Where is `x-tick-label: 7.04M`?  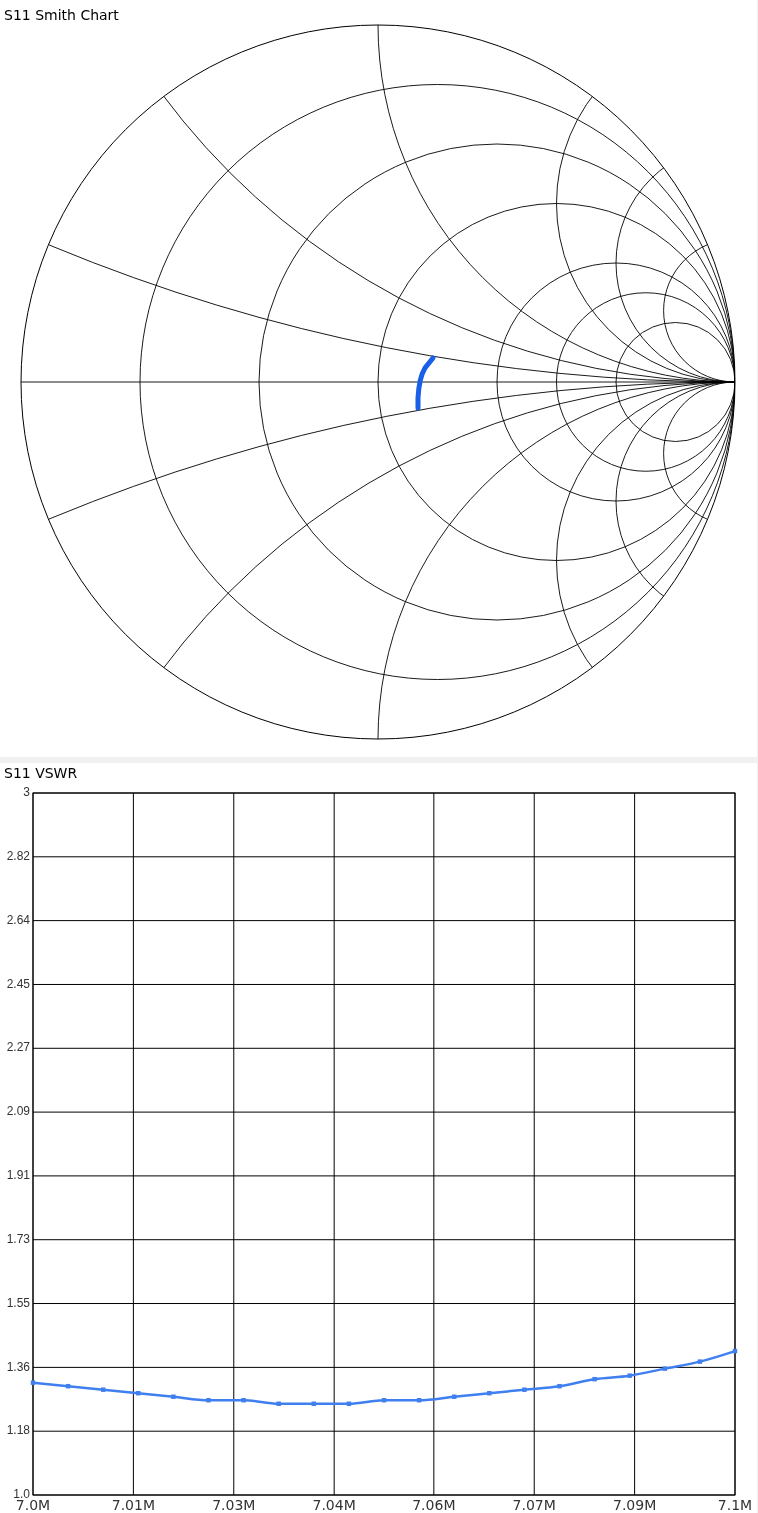
x-tick-label: 7.04M is located at coordinates (334, 1505).